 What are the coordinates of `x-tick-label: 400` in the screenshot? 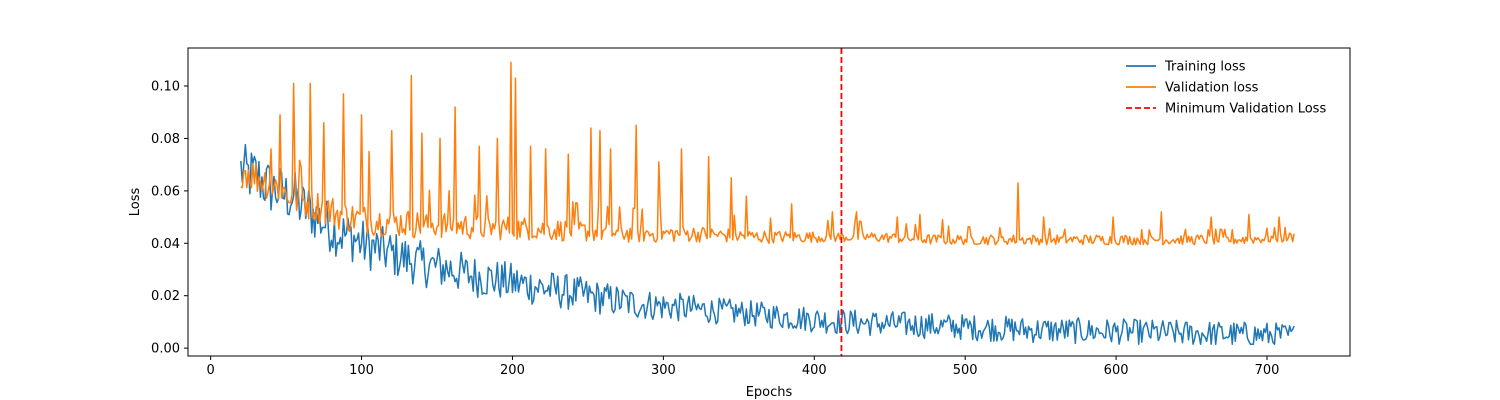 It's located at (814, 370).